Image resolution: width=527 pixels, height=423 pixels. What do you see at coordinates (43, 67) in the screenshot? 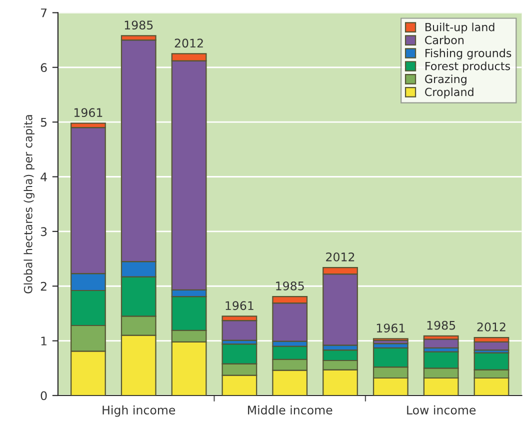
I see `y-tick-label: 6` at bounding box center [43, 67].